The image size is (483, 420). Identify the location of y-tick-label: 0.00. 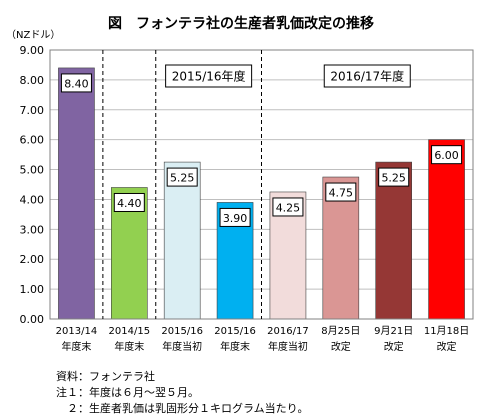
(32, 319).